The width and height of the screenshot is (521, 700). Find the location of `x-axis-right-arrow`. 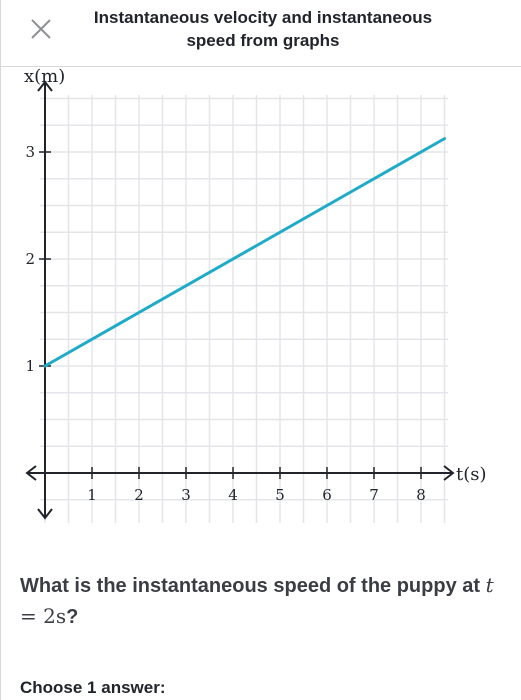

x-axis-right-arrow is located at coordinates (449, 473).